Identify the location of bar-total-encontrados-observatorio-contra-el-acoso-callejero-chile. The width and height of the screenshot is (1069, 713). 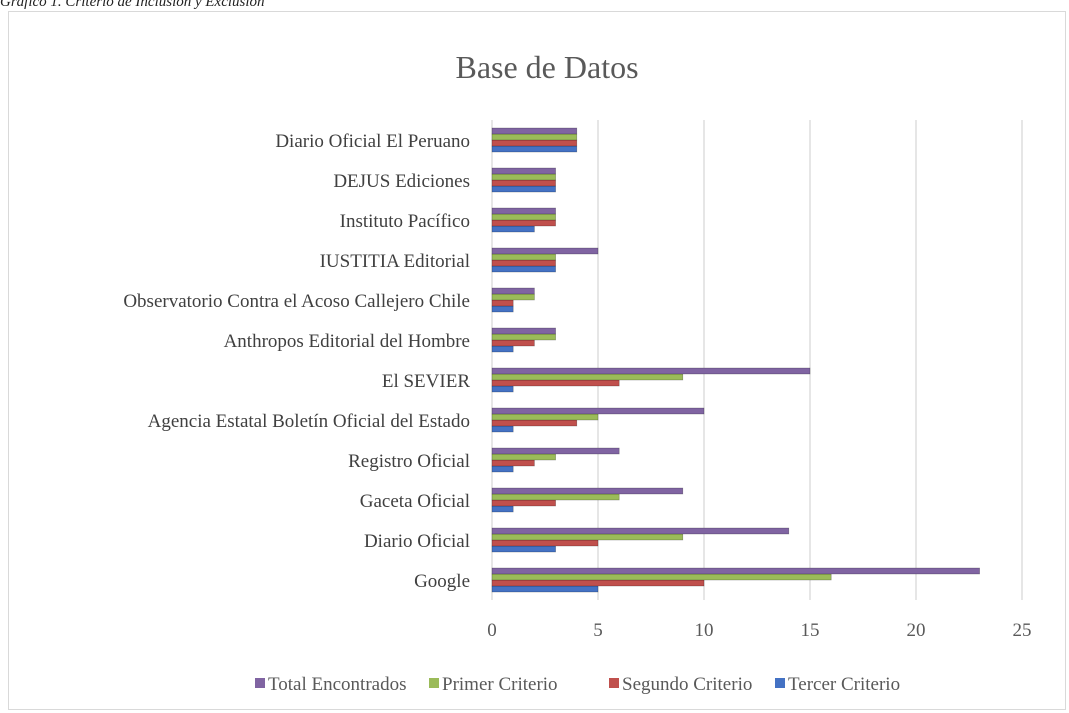
(513, 291).